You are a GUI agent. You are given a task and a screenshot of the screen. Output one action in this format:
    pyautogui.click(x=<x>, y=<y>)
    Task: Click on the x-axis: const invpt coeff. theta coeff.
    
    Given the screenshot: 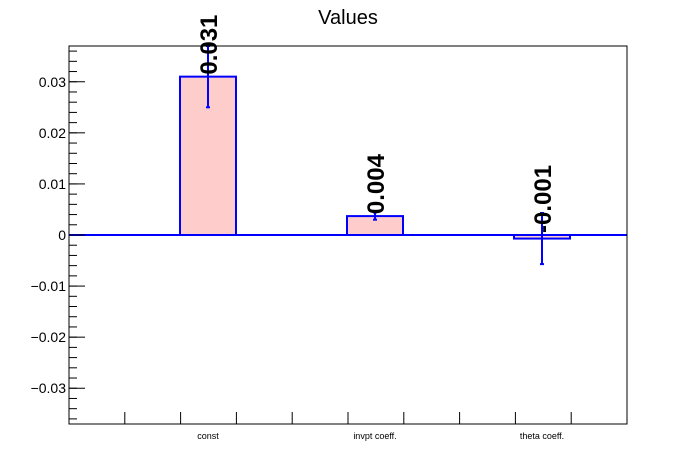 What is the action you would take?
    pyautogui.click(x=348, y=426)
    